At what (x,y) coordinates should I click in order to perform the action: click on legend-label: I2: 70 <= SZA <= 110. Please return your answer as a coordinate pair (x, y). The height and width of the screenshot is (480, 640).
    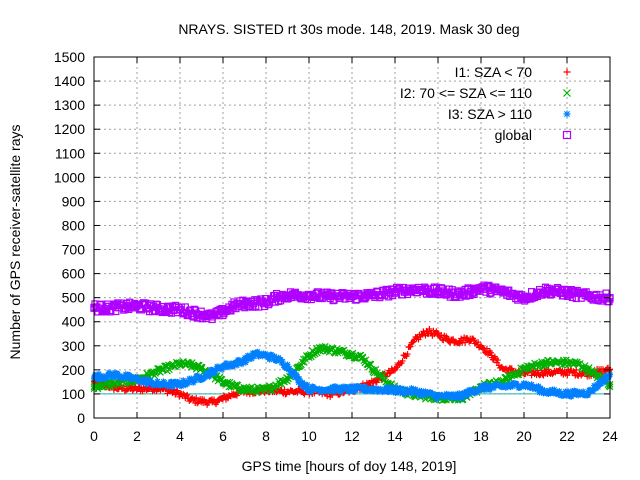
    Looking at the image, I should click on (466, 93).